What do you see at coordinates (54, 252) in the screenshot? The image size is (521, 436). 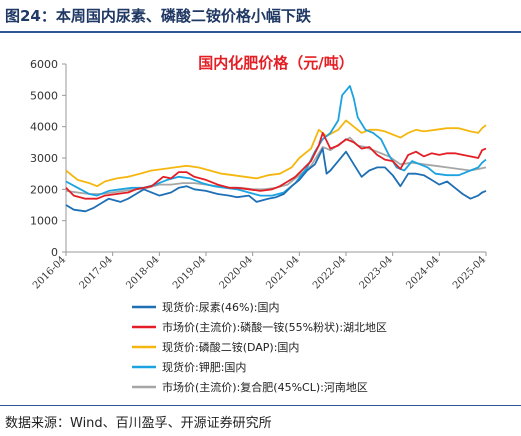 I see `y-tick-label: 0` at bounding box center [54, 252].